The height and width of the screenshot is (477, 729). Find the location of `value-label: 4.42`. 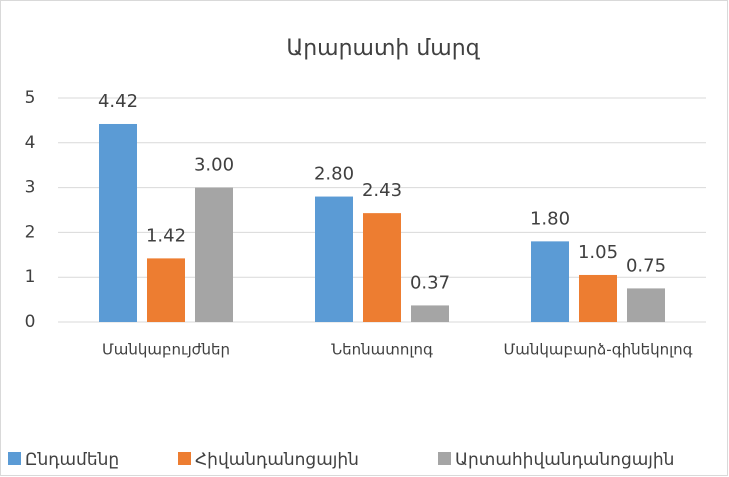

value-label: 4.42 is located at coordinates (118, 101).